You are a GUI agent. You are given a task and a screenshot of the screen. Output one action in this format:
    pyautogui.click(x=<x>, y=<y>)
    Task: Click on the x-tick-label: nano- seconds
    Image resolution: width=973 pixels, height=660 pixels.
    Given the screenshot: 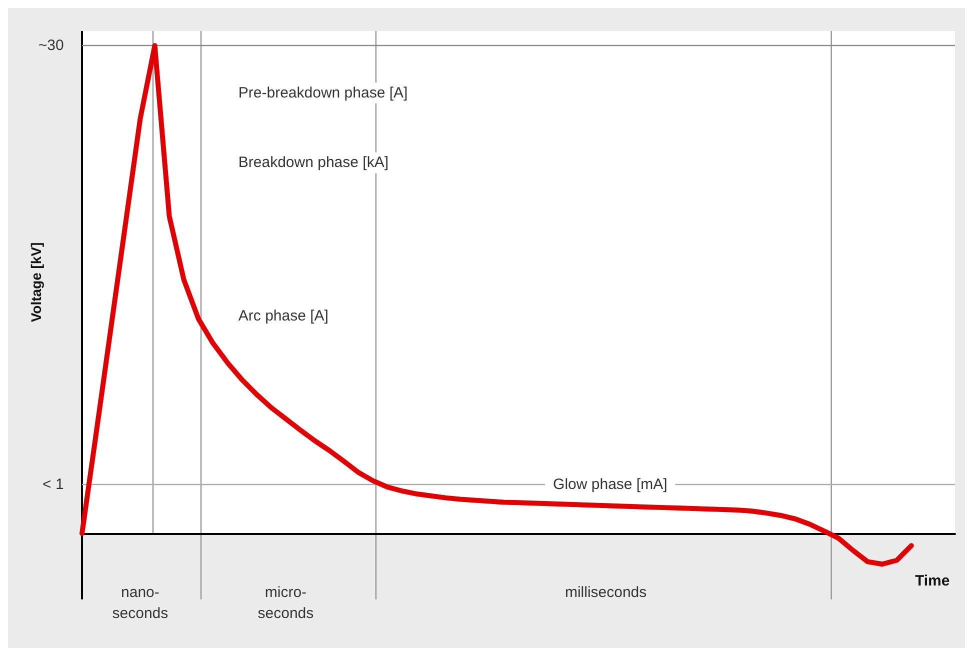 What is the action you would take?
    pyautogui.click(x=140, y=603)
    